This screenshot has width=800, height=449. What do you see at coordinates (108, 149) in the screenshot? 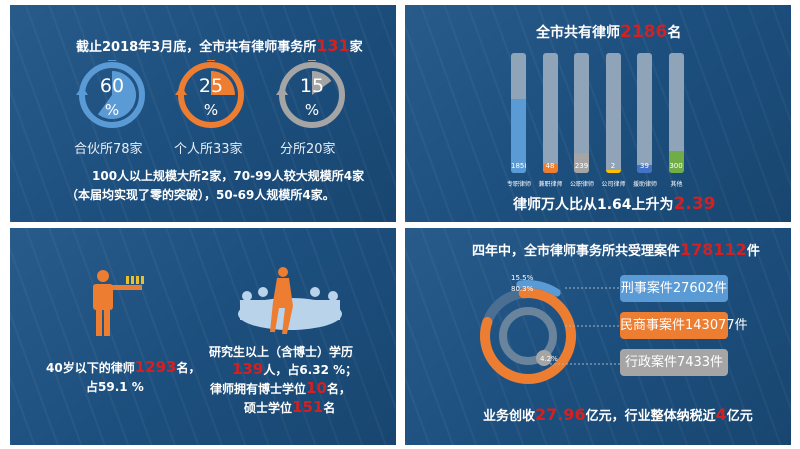
I see `gauge-label-partnership: 合伙所78家` at bounding box center [108, 149].